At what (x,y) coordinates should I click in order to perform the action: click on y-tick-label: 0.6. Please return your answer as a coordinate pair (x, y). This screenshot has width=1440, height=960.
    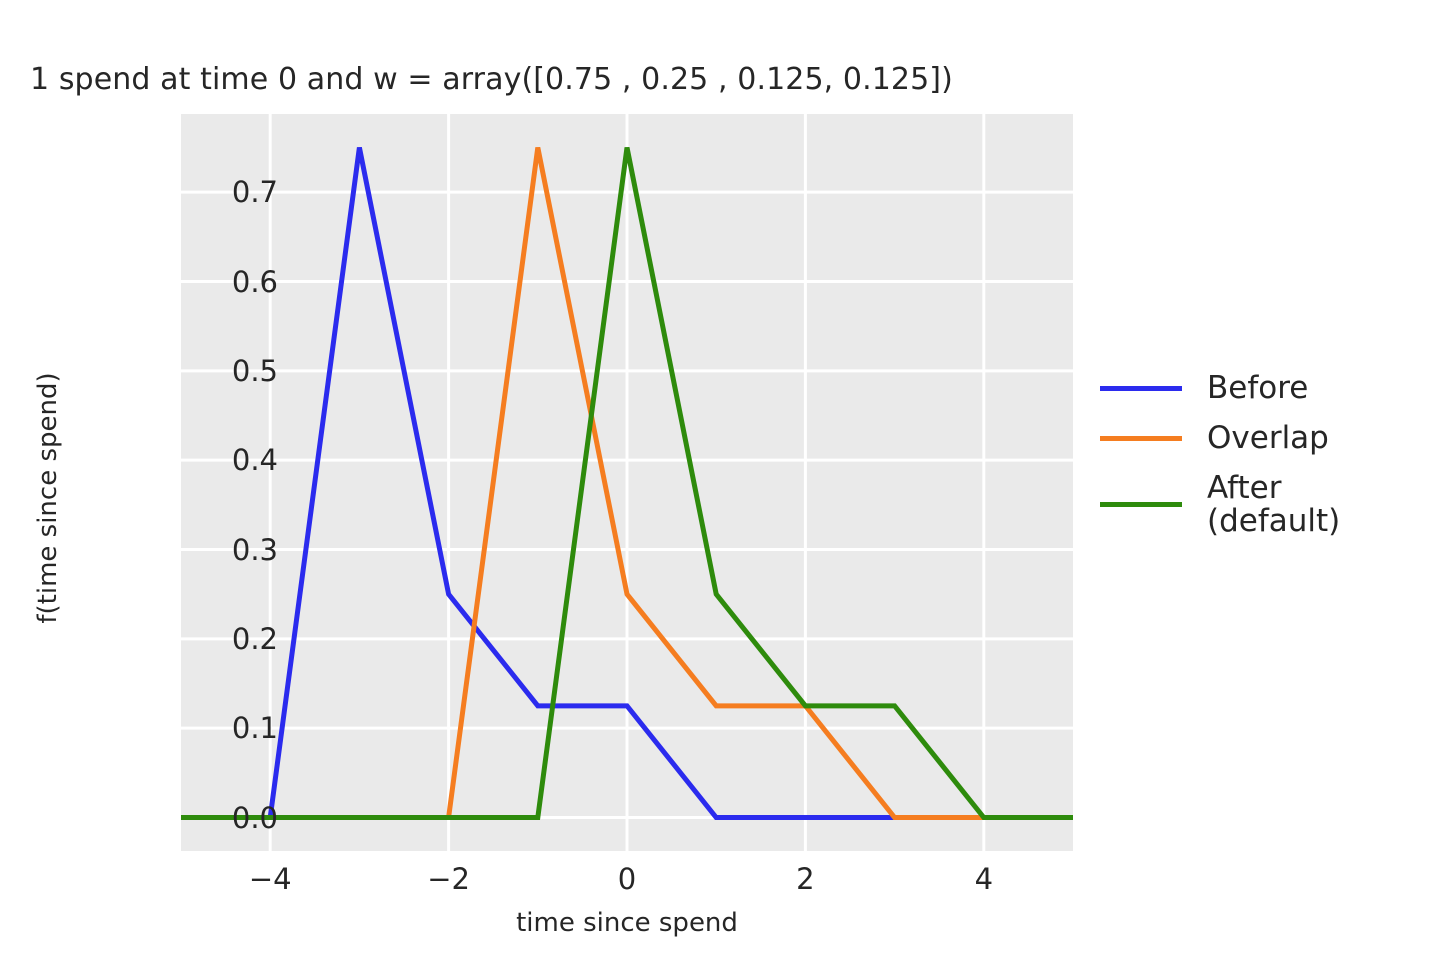
    Looking at the image, I should click on (254, 281).